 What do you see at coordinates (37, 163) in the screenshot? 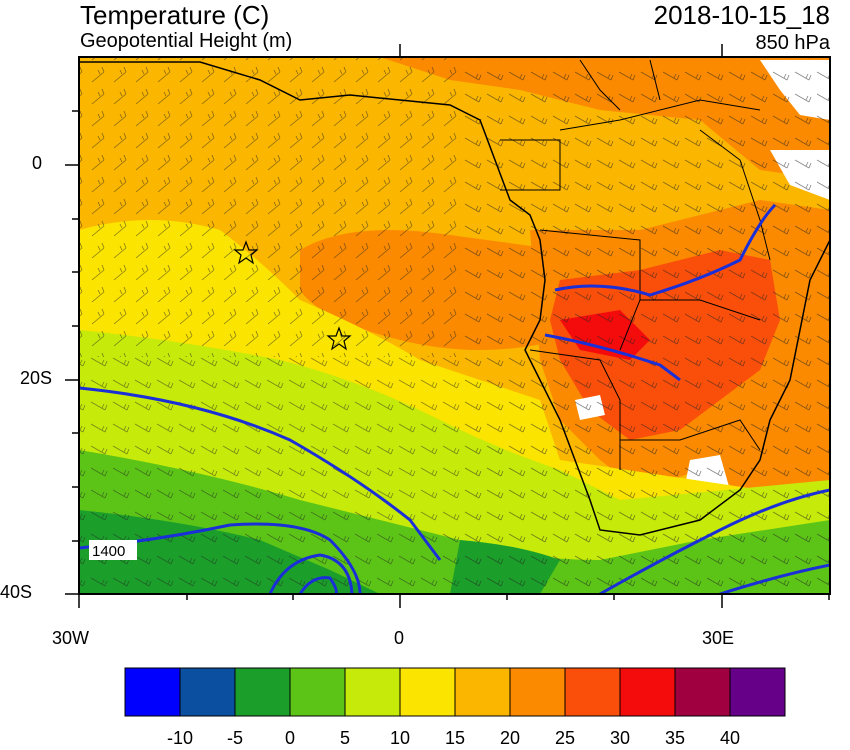
I see `y-tick-label: 0` at bounding box center [37, 163].